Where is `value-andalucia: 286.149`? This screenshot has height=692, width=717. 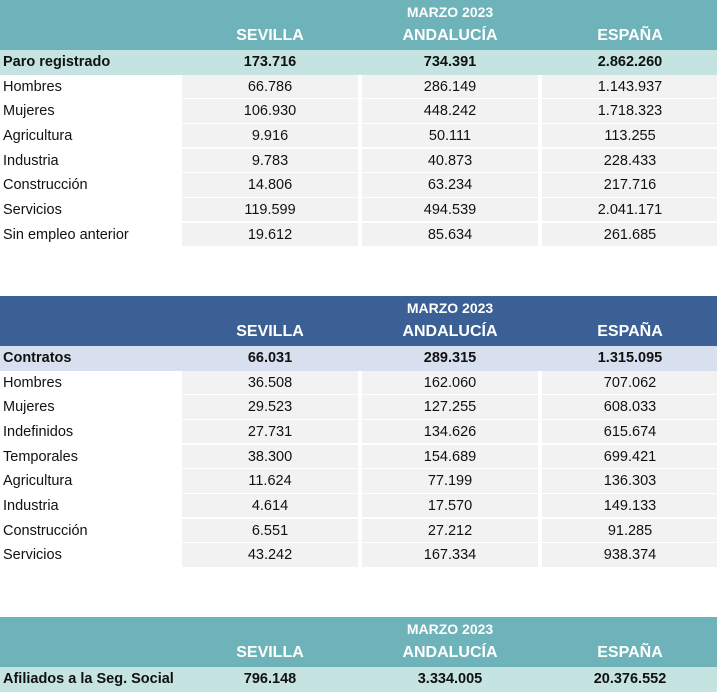
value-andalucia: 286.149 is located at coordinates (450, 86).